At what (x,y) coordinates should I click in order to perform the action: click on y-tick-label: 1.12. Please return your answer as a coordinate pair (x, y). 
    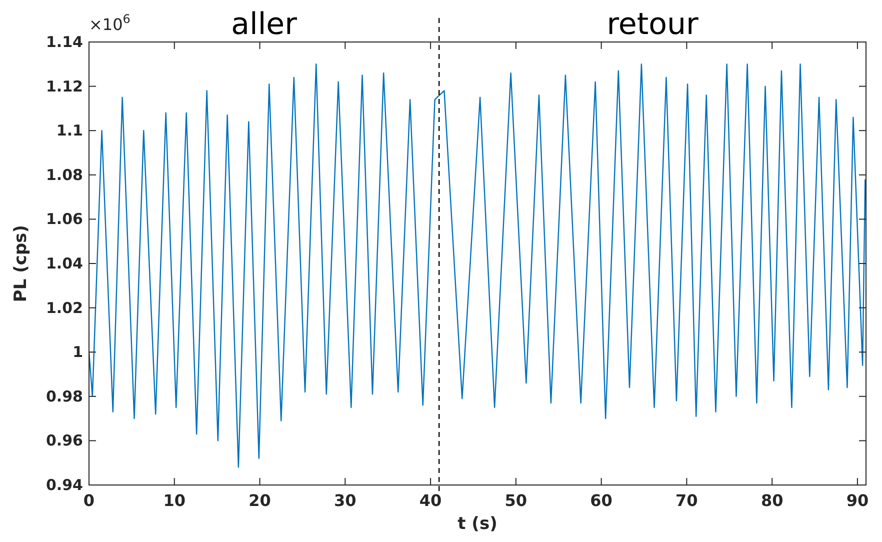
    Looking at the image, I should click on (64, 86).